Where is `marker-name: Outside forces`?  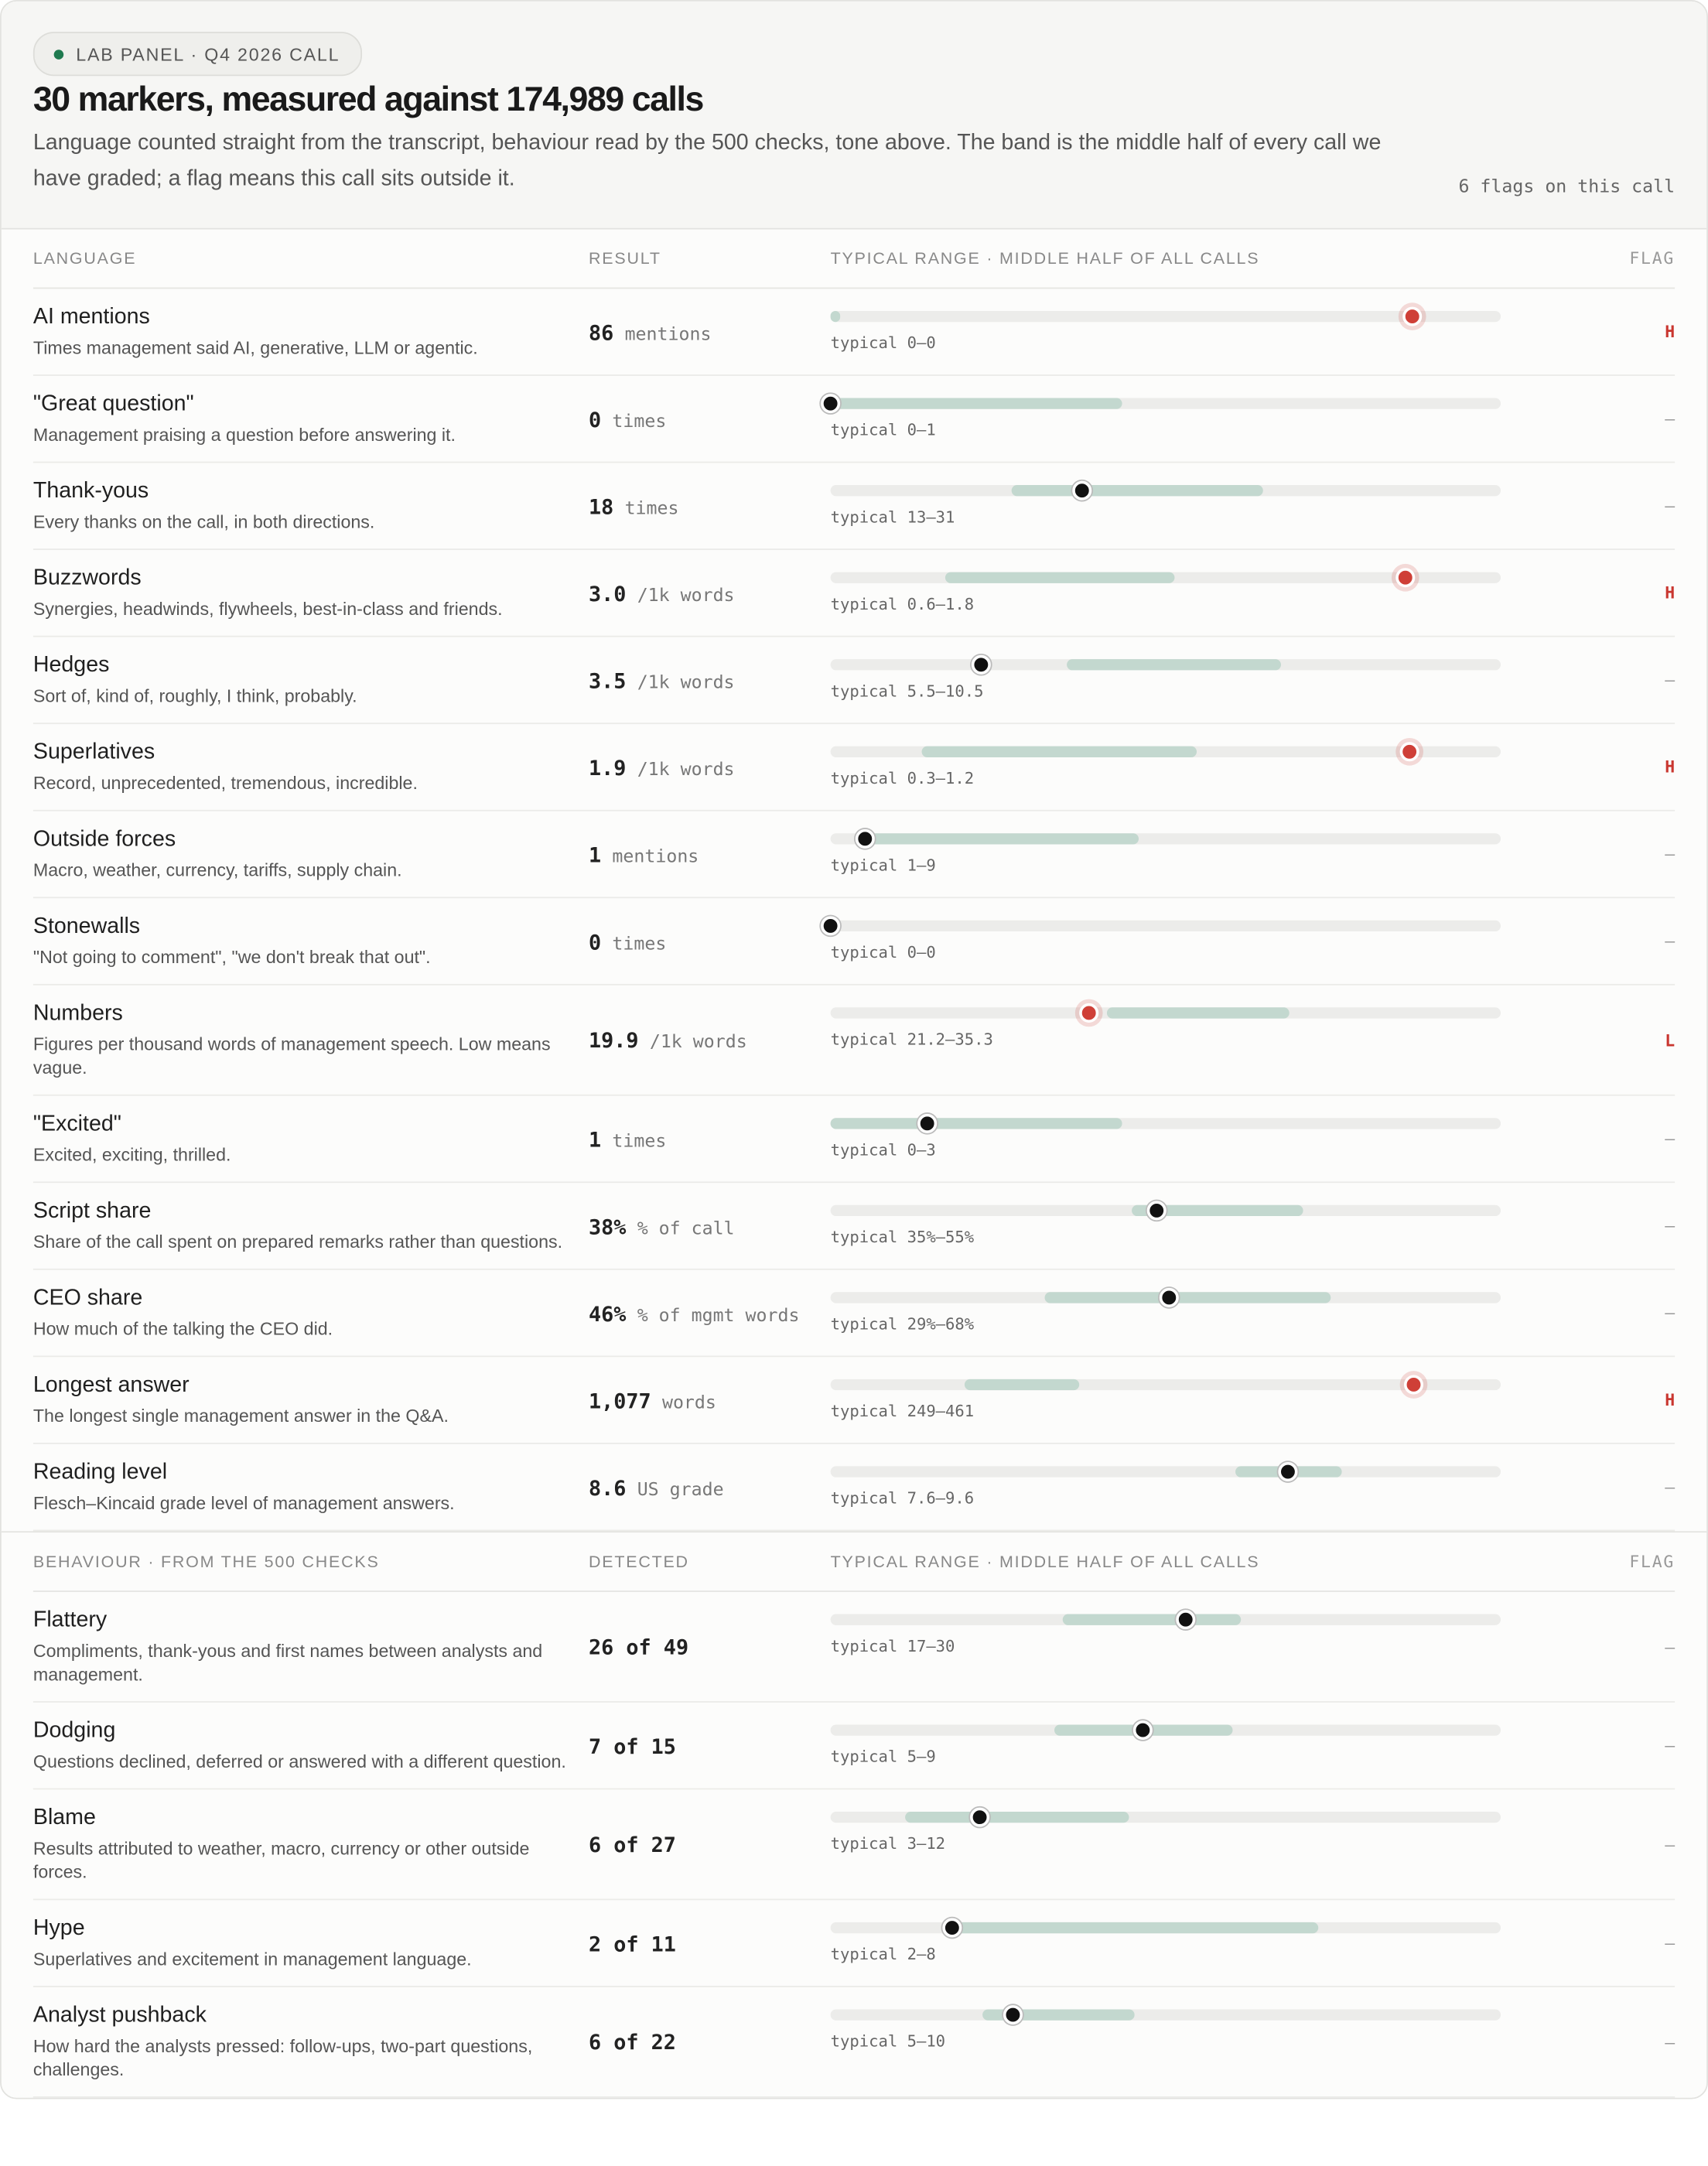 marker-name: Outside forces is located at coordinates (104, 840).